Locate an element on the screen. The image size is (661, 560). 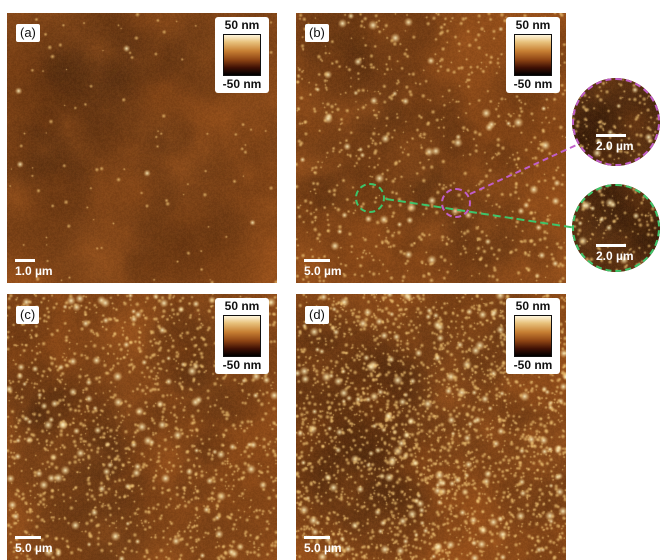
panel-label-c: (c) is located at coordinates (28, 315).